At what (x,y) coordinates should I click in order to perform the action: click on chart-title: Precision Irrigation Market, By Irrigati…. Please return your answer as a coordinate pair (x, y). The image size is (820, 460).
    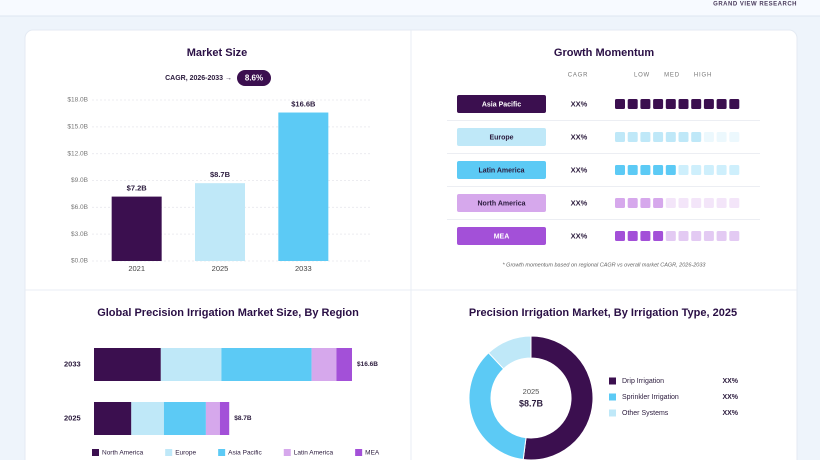
    Looking at the image, I should click on (603, 313).